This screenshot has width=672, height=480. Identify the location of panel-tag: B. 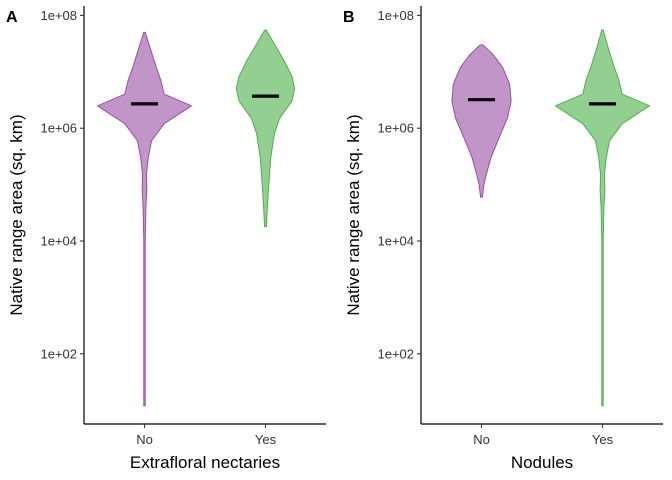
(349, 17).